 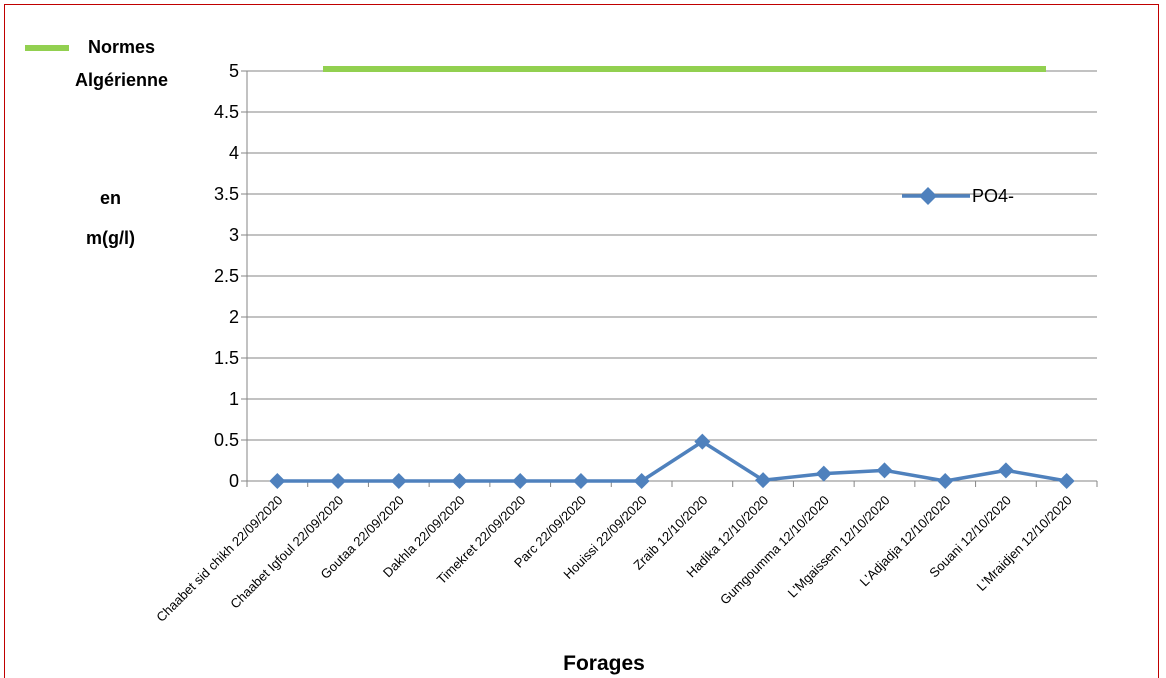 What do you see at coordinates (234, 399) in the screenshot?
I see `y-tick-label: 1` at bounding box center [234, 399].